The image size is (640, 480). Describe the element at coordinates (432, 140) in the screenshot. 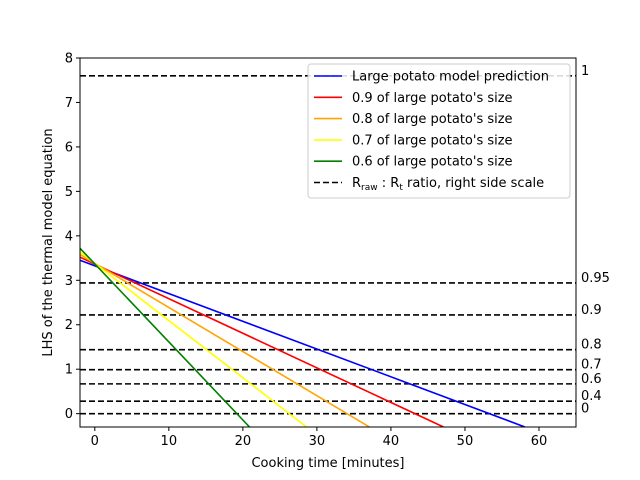

I see `legend-label: 0.7 of large potato's size` at that location.